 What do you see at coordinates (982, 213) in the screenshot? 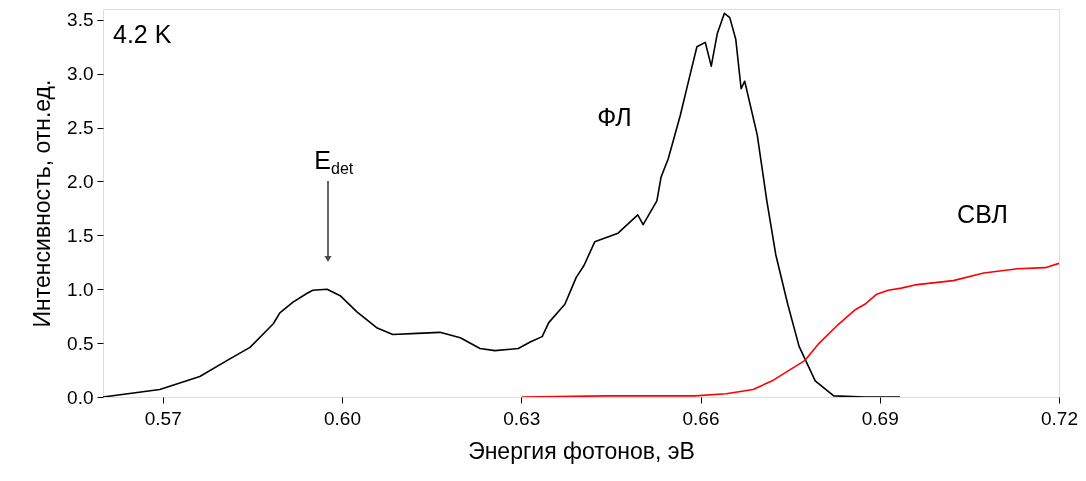
I see `series-label: СВЛ` at bounding box center [982, 213].